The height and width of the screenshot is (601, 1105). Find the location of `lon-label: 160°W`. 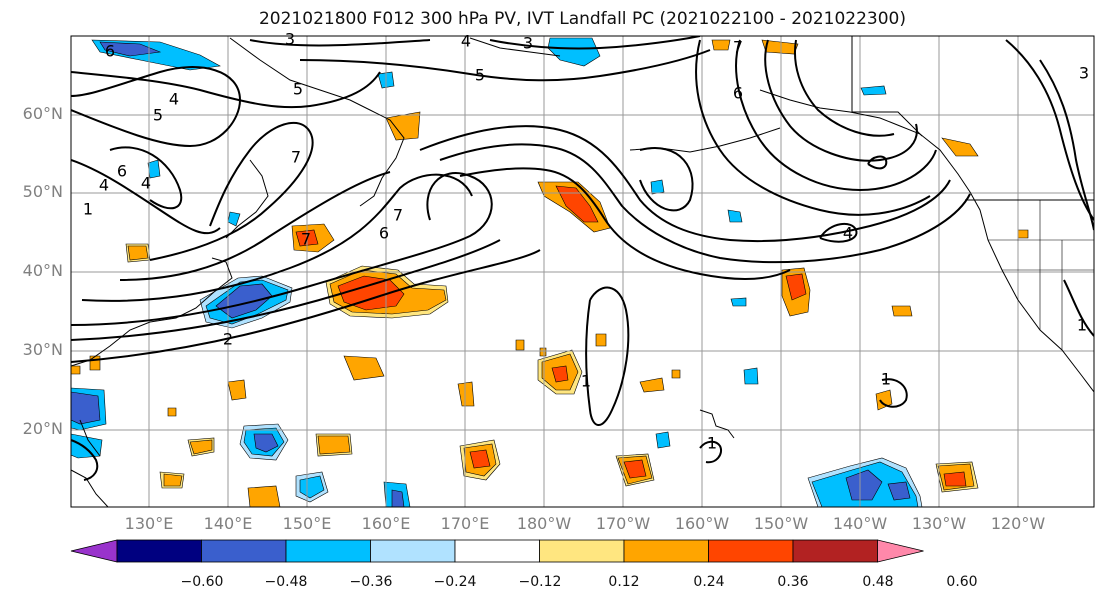

lon-label: 160°W is located at coordinates (702, 523).